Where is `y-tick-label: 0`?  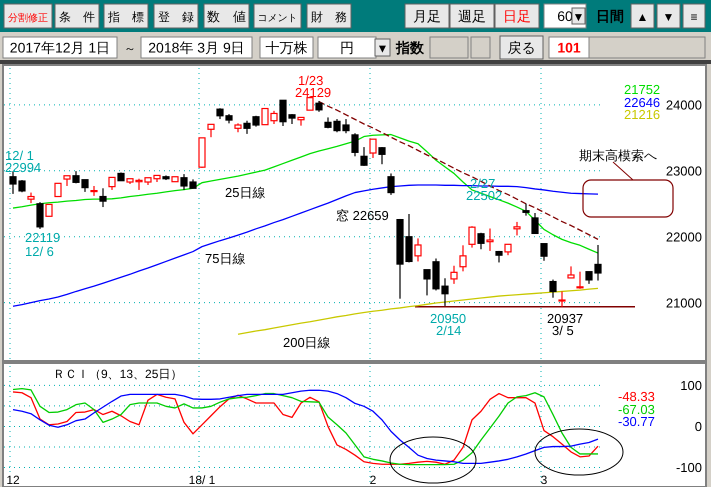
y-tick-label: 0 is located at coordinates (698, 426).